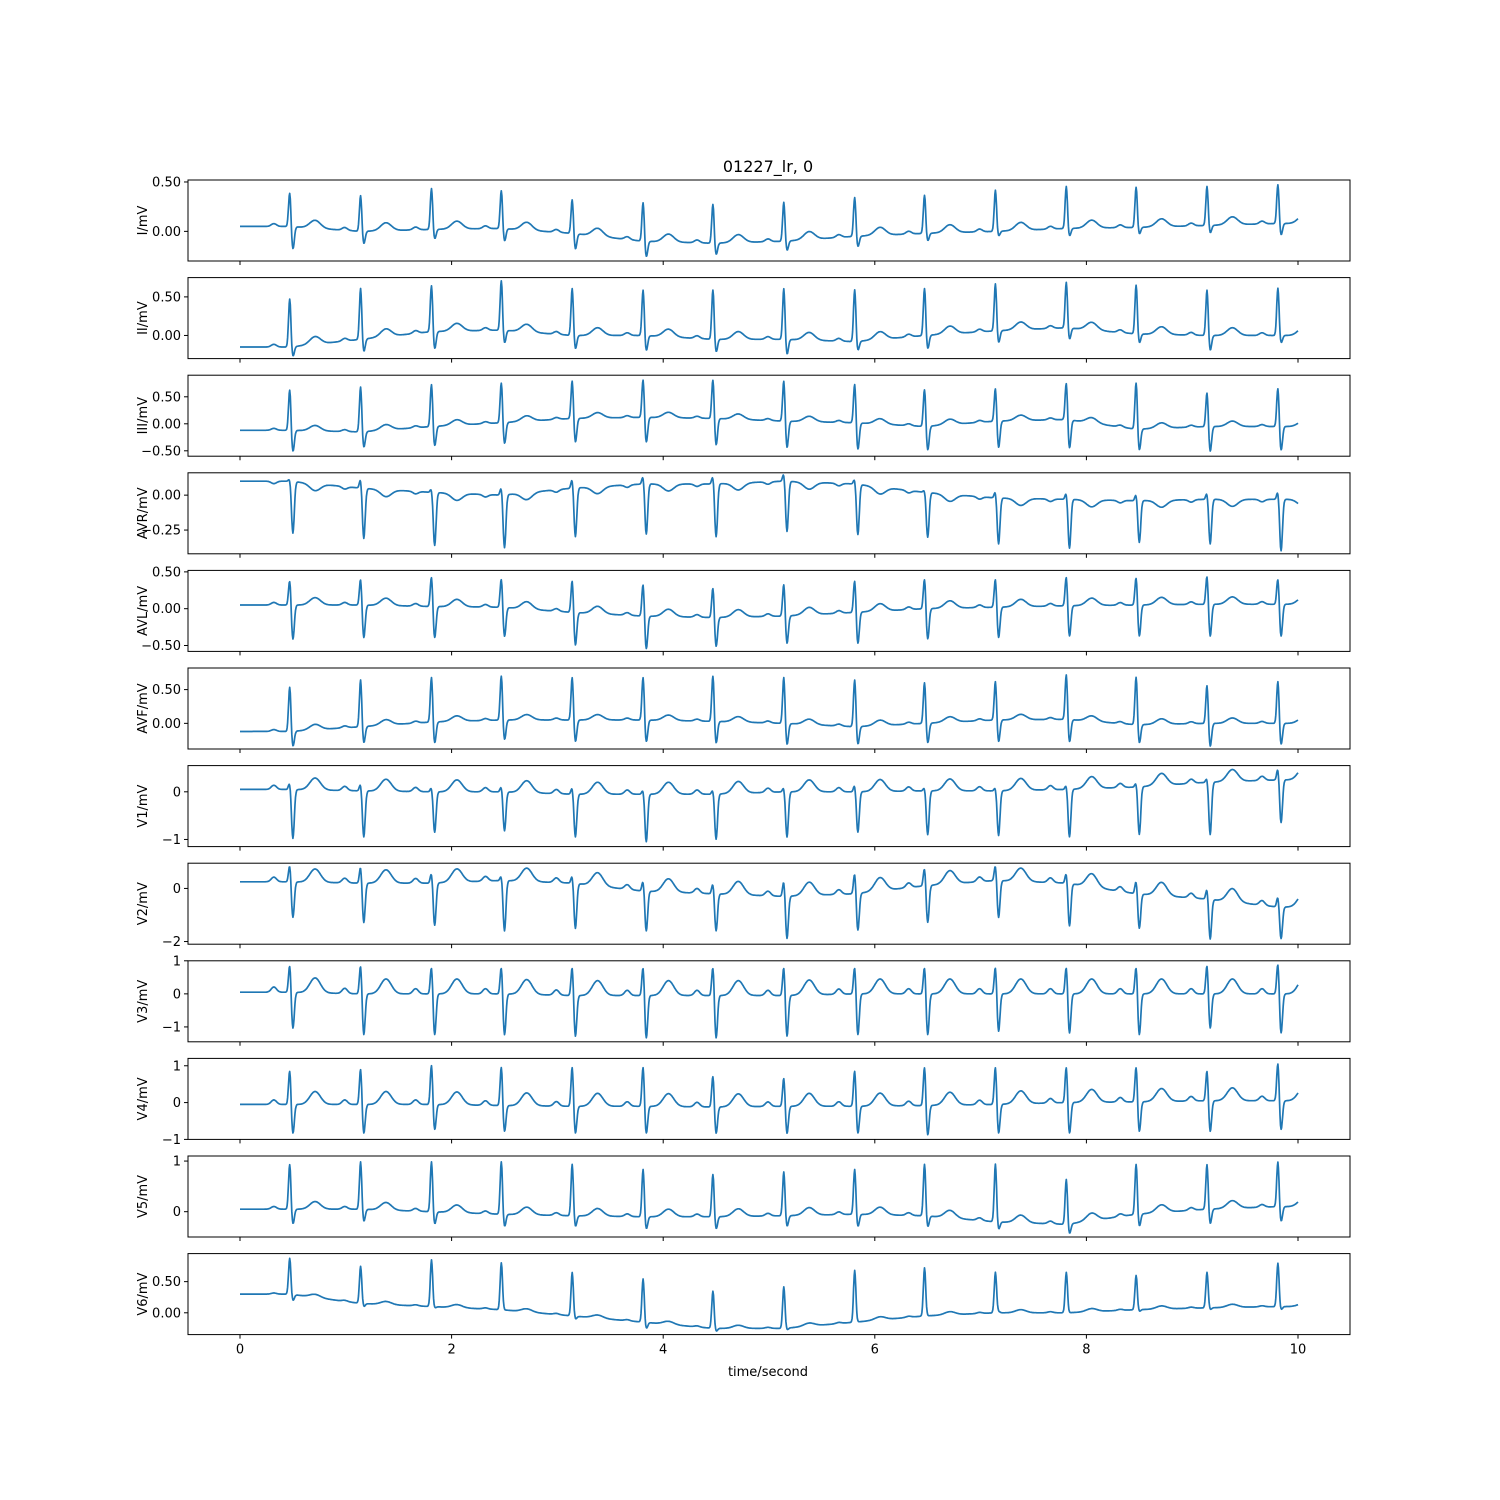 Image resolution: width=1500 pixels, height=1500 pixels. Describe the element at coordinates (143, 1098) in the screenshot. I see `y-axis-label: V4/mV` at that location.